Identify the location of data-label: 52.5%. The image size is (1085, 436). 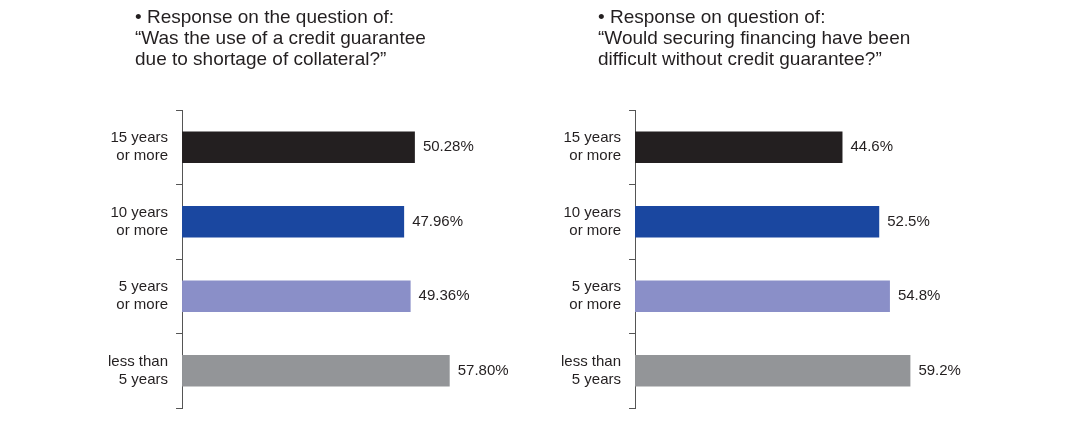
(908, 220).